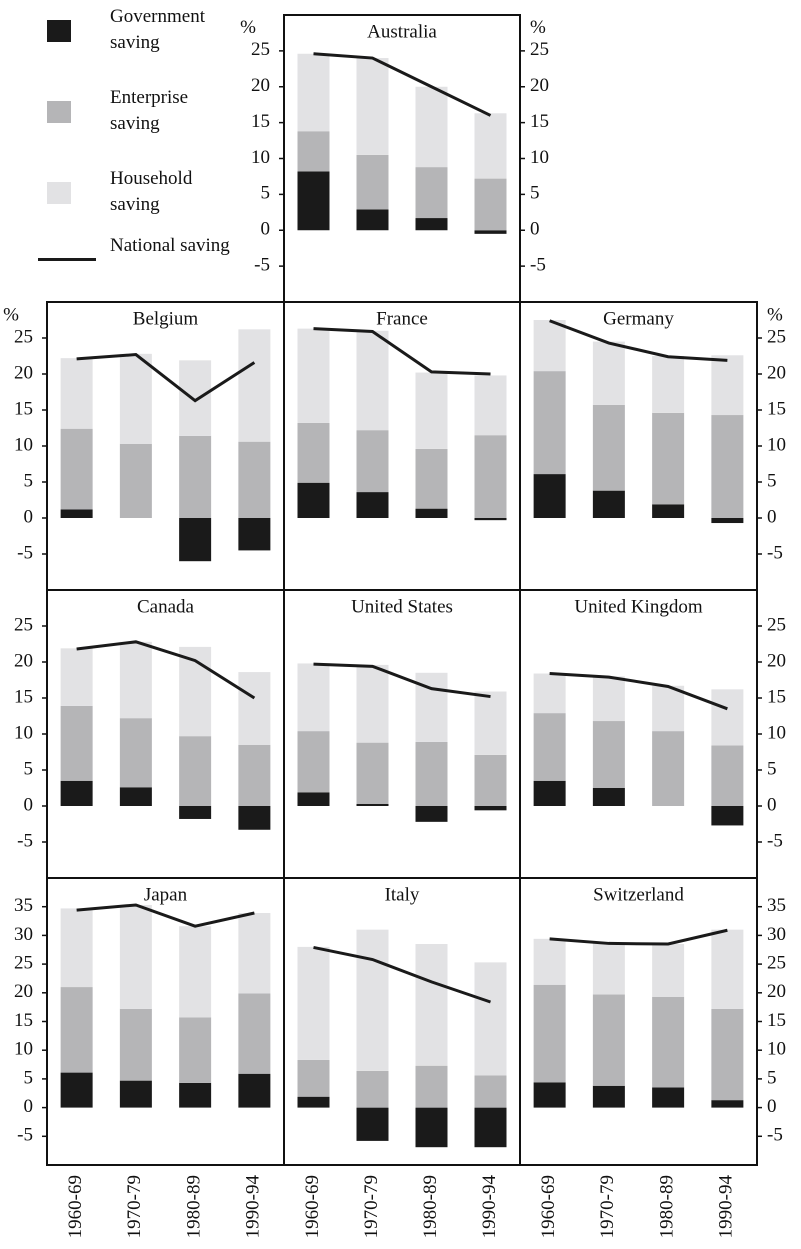 This screenshot has height=1249, width=801. What do you see at coordinates (157, 29) in the screenshot?
I see `legend-label: Government saving` at bounding box center [157, 29].